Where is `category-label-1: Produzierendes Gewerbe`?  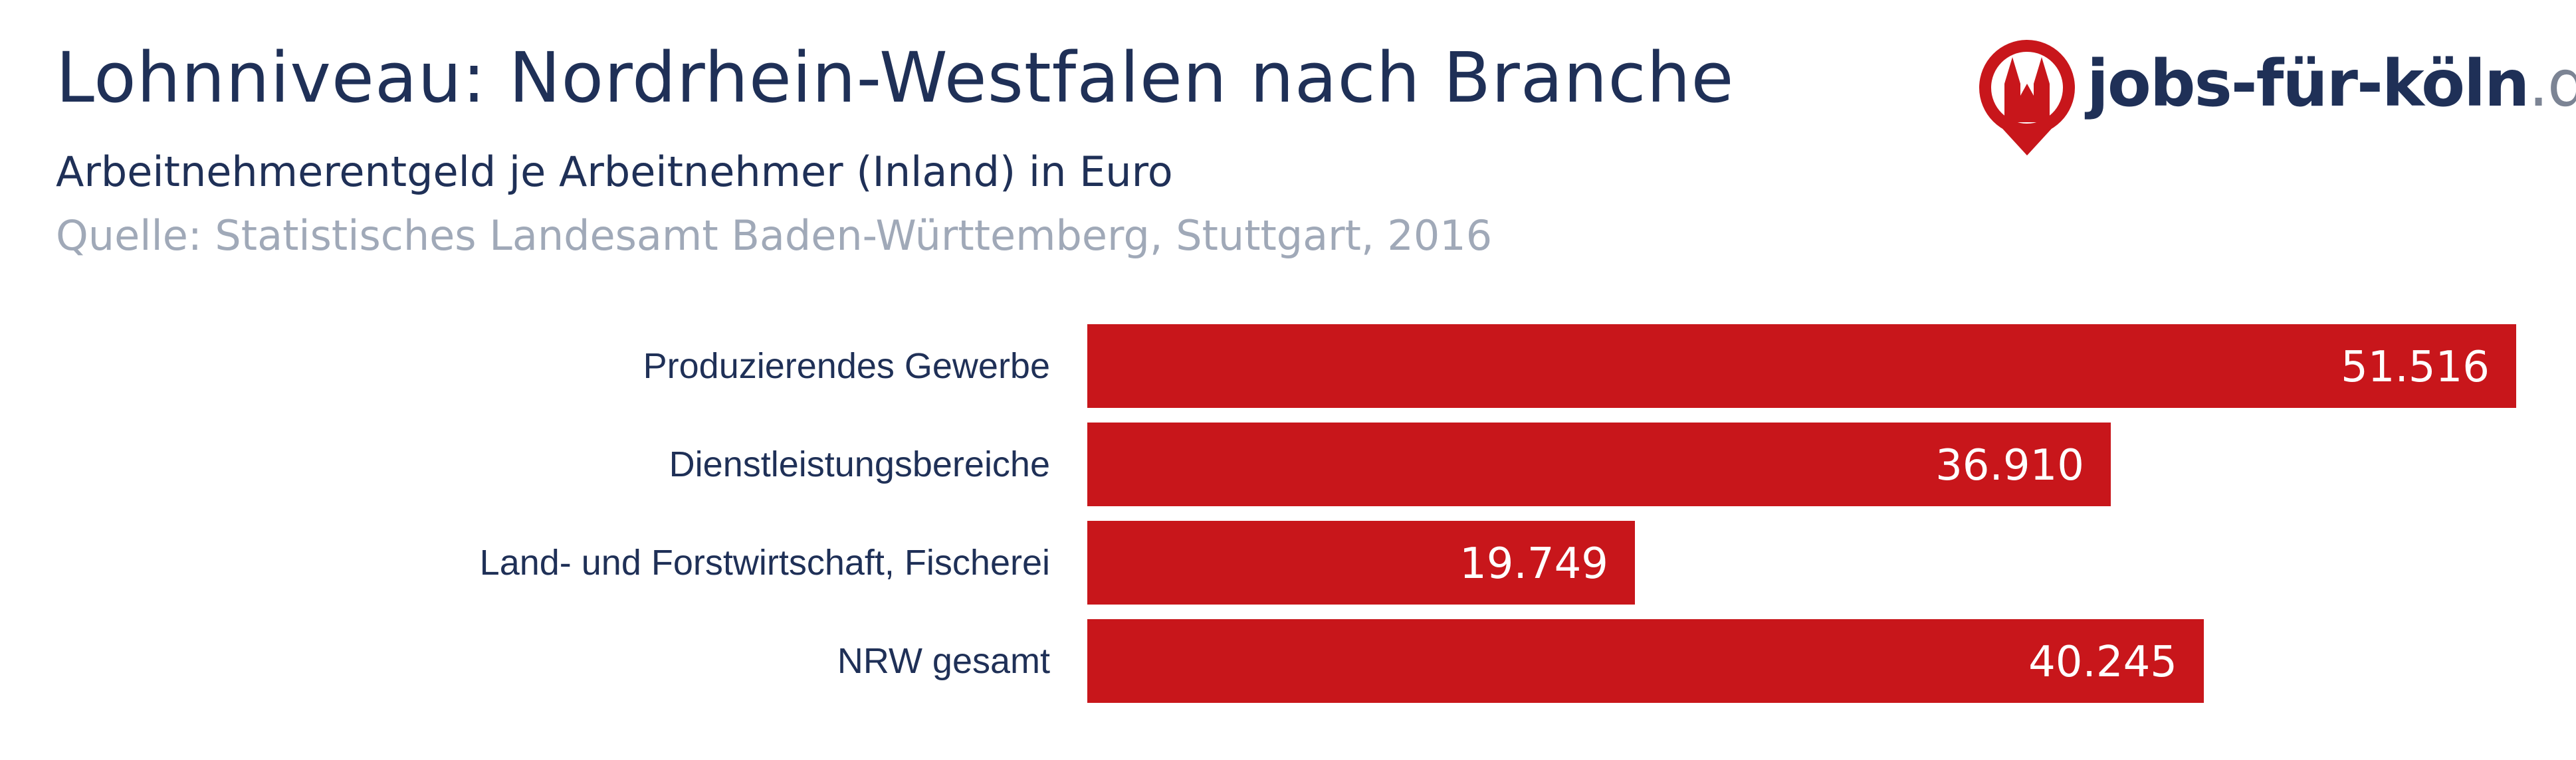 category-label-1: Produzierendes Gewerbe is located at coordinates (846, 366).